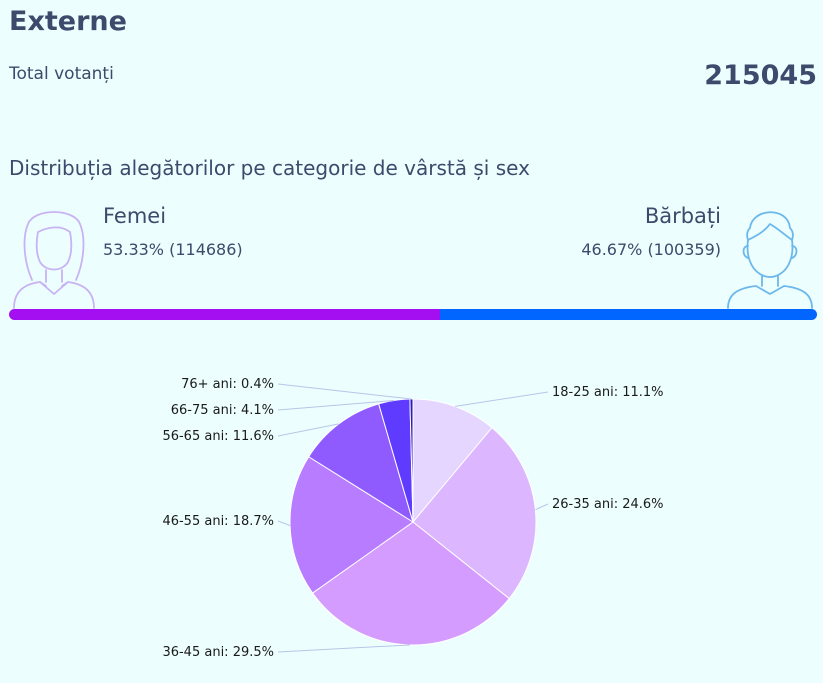 The width and height of the screenshot is (823, 683). I want to click on female-bar-segment, so click(224, 314).